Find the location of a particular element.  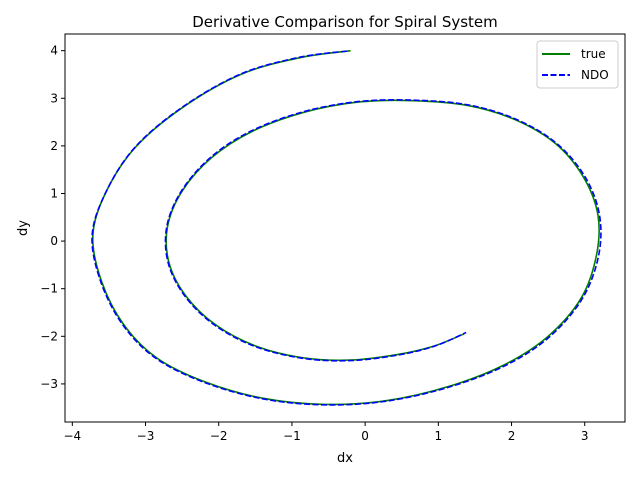

legend-box is located at coordinates (577, 64).